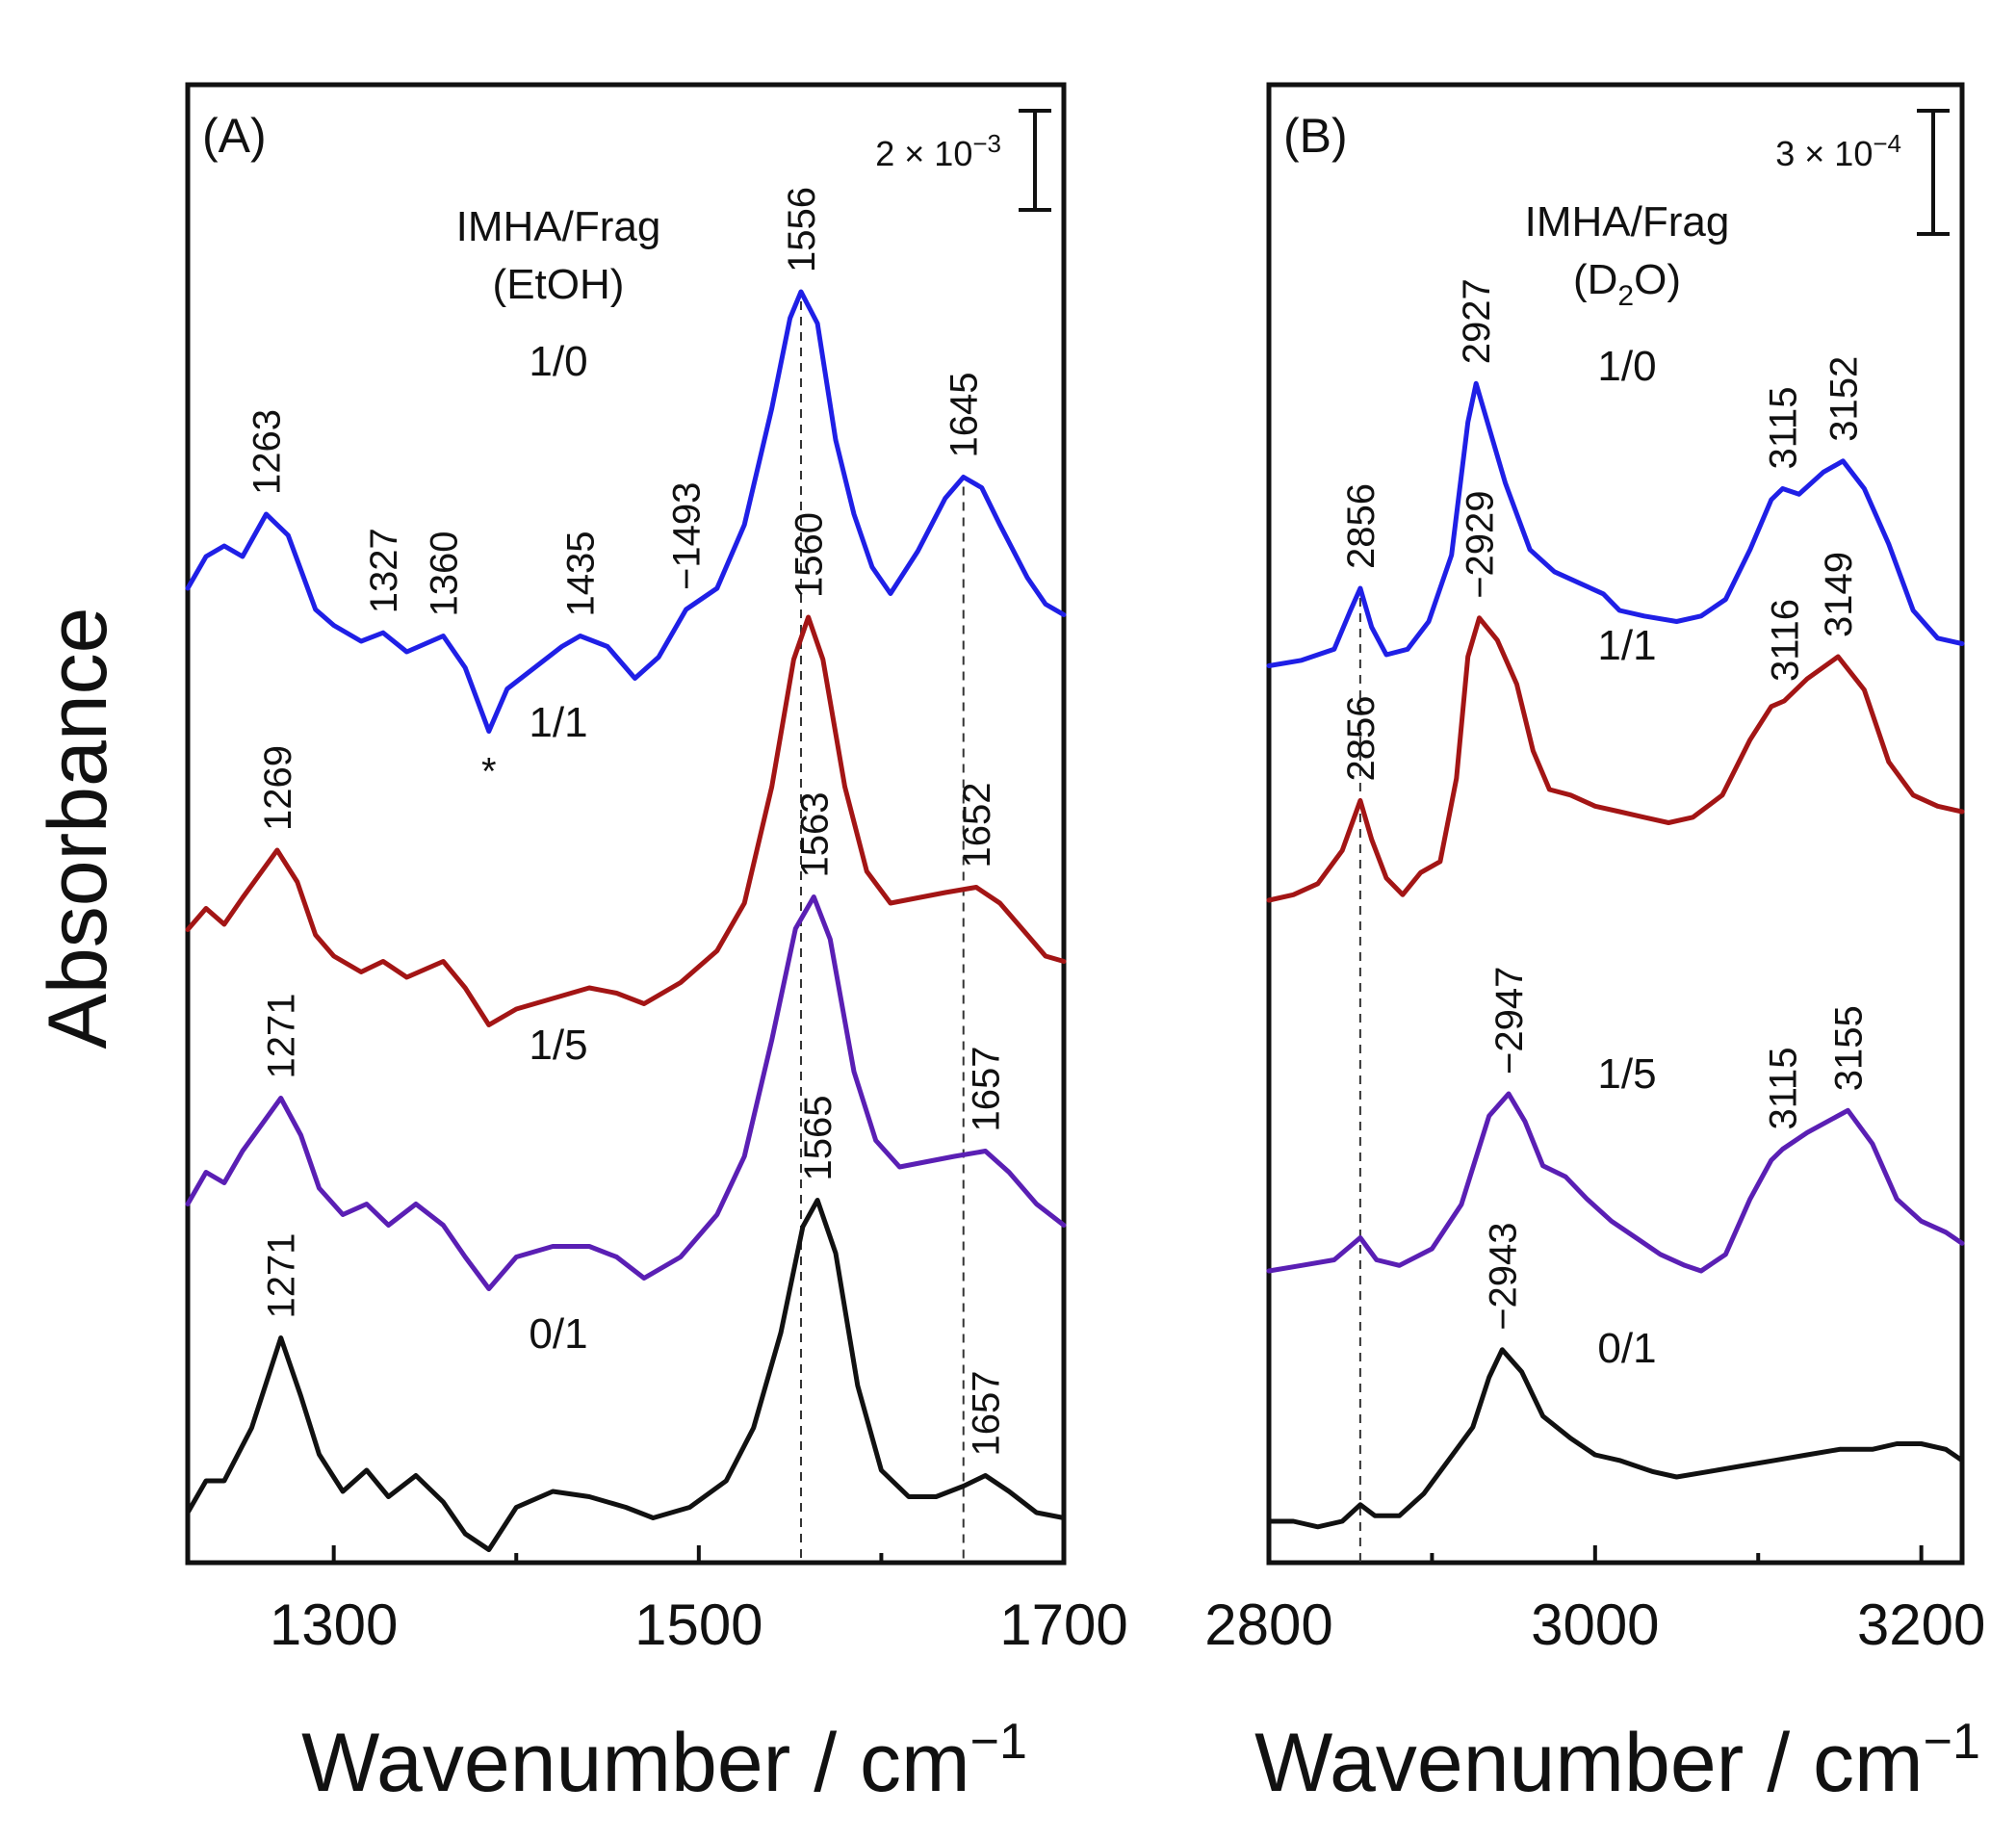 The image size is (2016, 1839). Describe the element at coordinates (1626, 296) in the screenshot. I see `cond-b-sub: 2` at that location.